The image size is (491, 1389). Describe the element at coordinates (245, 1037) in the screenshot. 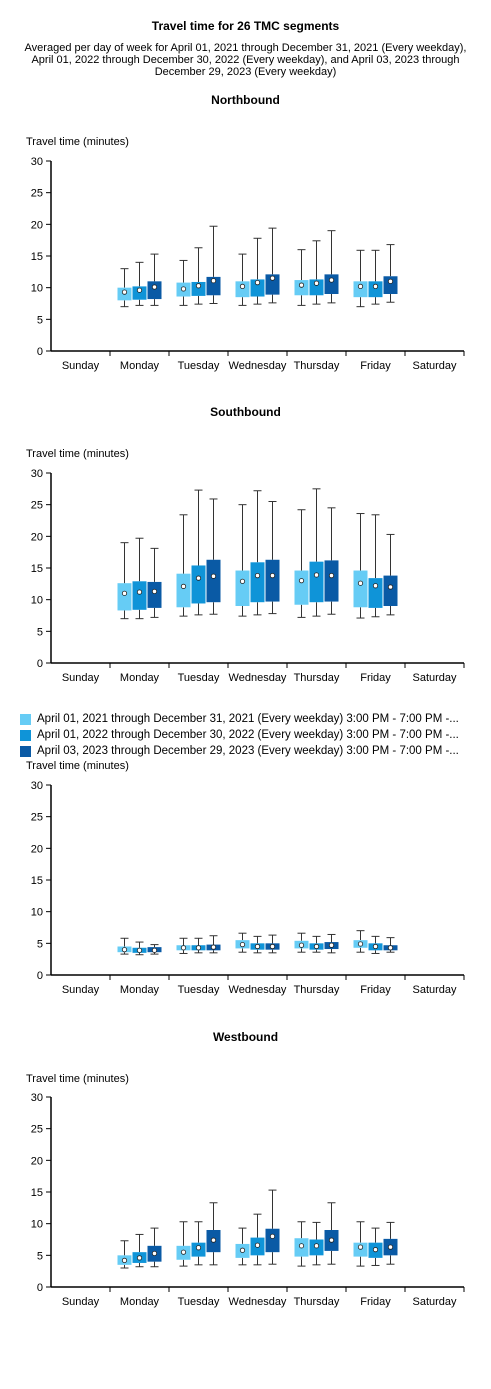

I see `chart-title-westbound: Westbound` at that location.